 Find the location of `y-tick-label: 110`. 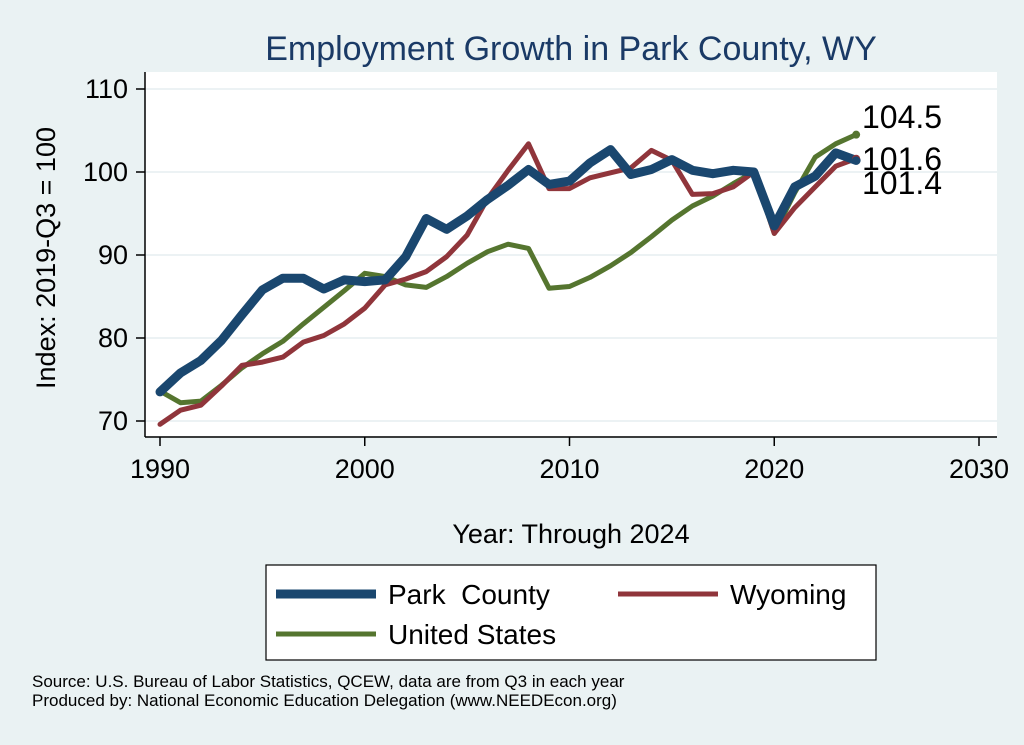

y-tick-label: 110 is located at coordinates (106, 89).